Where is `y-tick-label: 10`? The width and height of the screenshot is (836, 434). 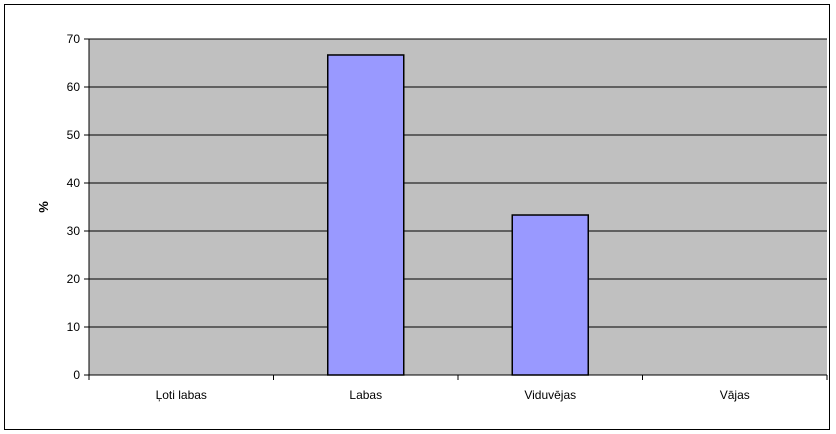
y-tick-label: 10 is located at coordinates (74, 327).